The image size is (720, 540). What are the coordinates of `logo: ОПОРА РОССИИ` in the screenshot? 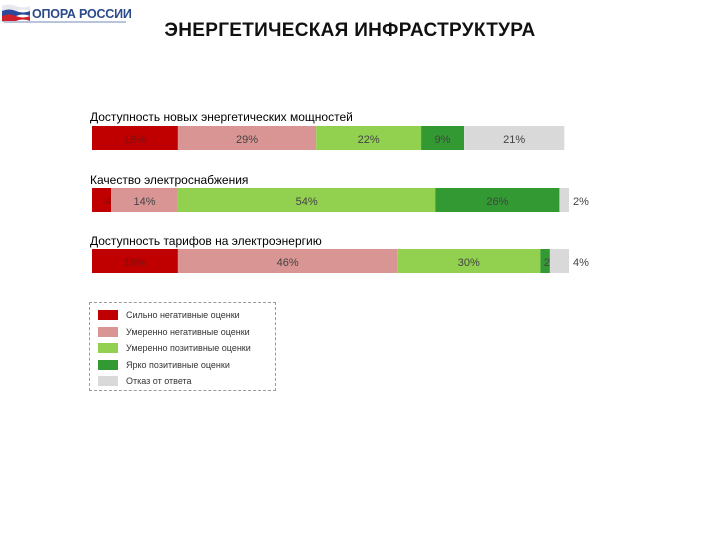 It's located at (67, 16).